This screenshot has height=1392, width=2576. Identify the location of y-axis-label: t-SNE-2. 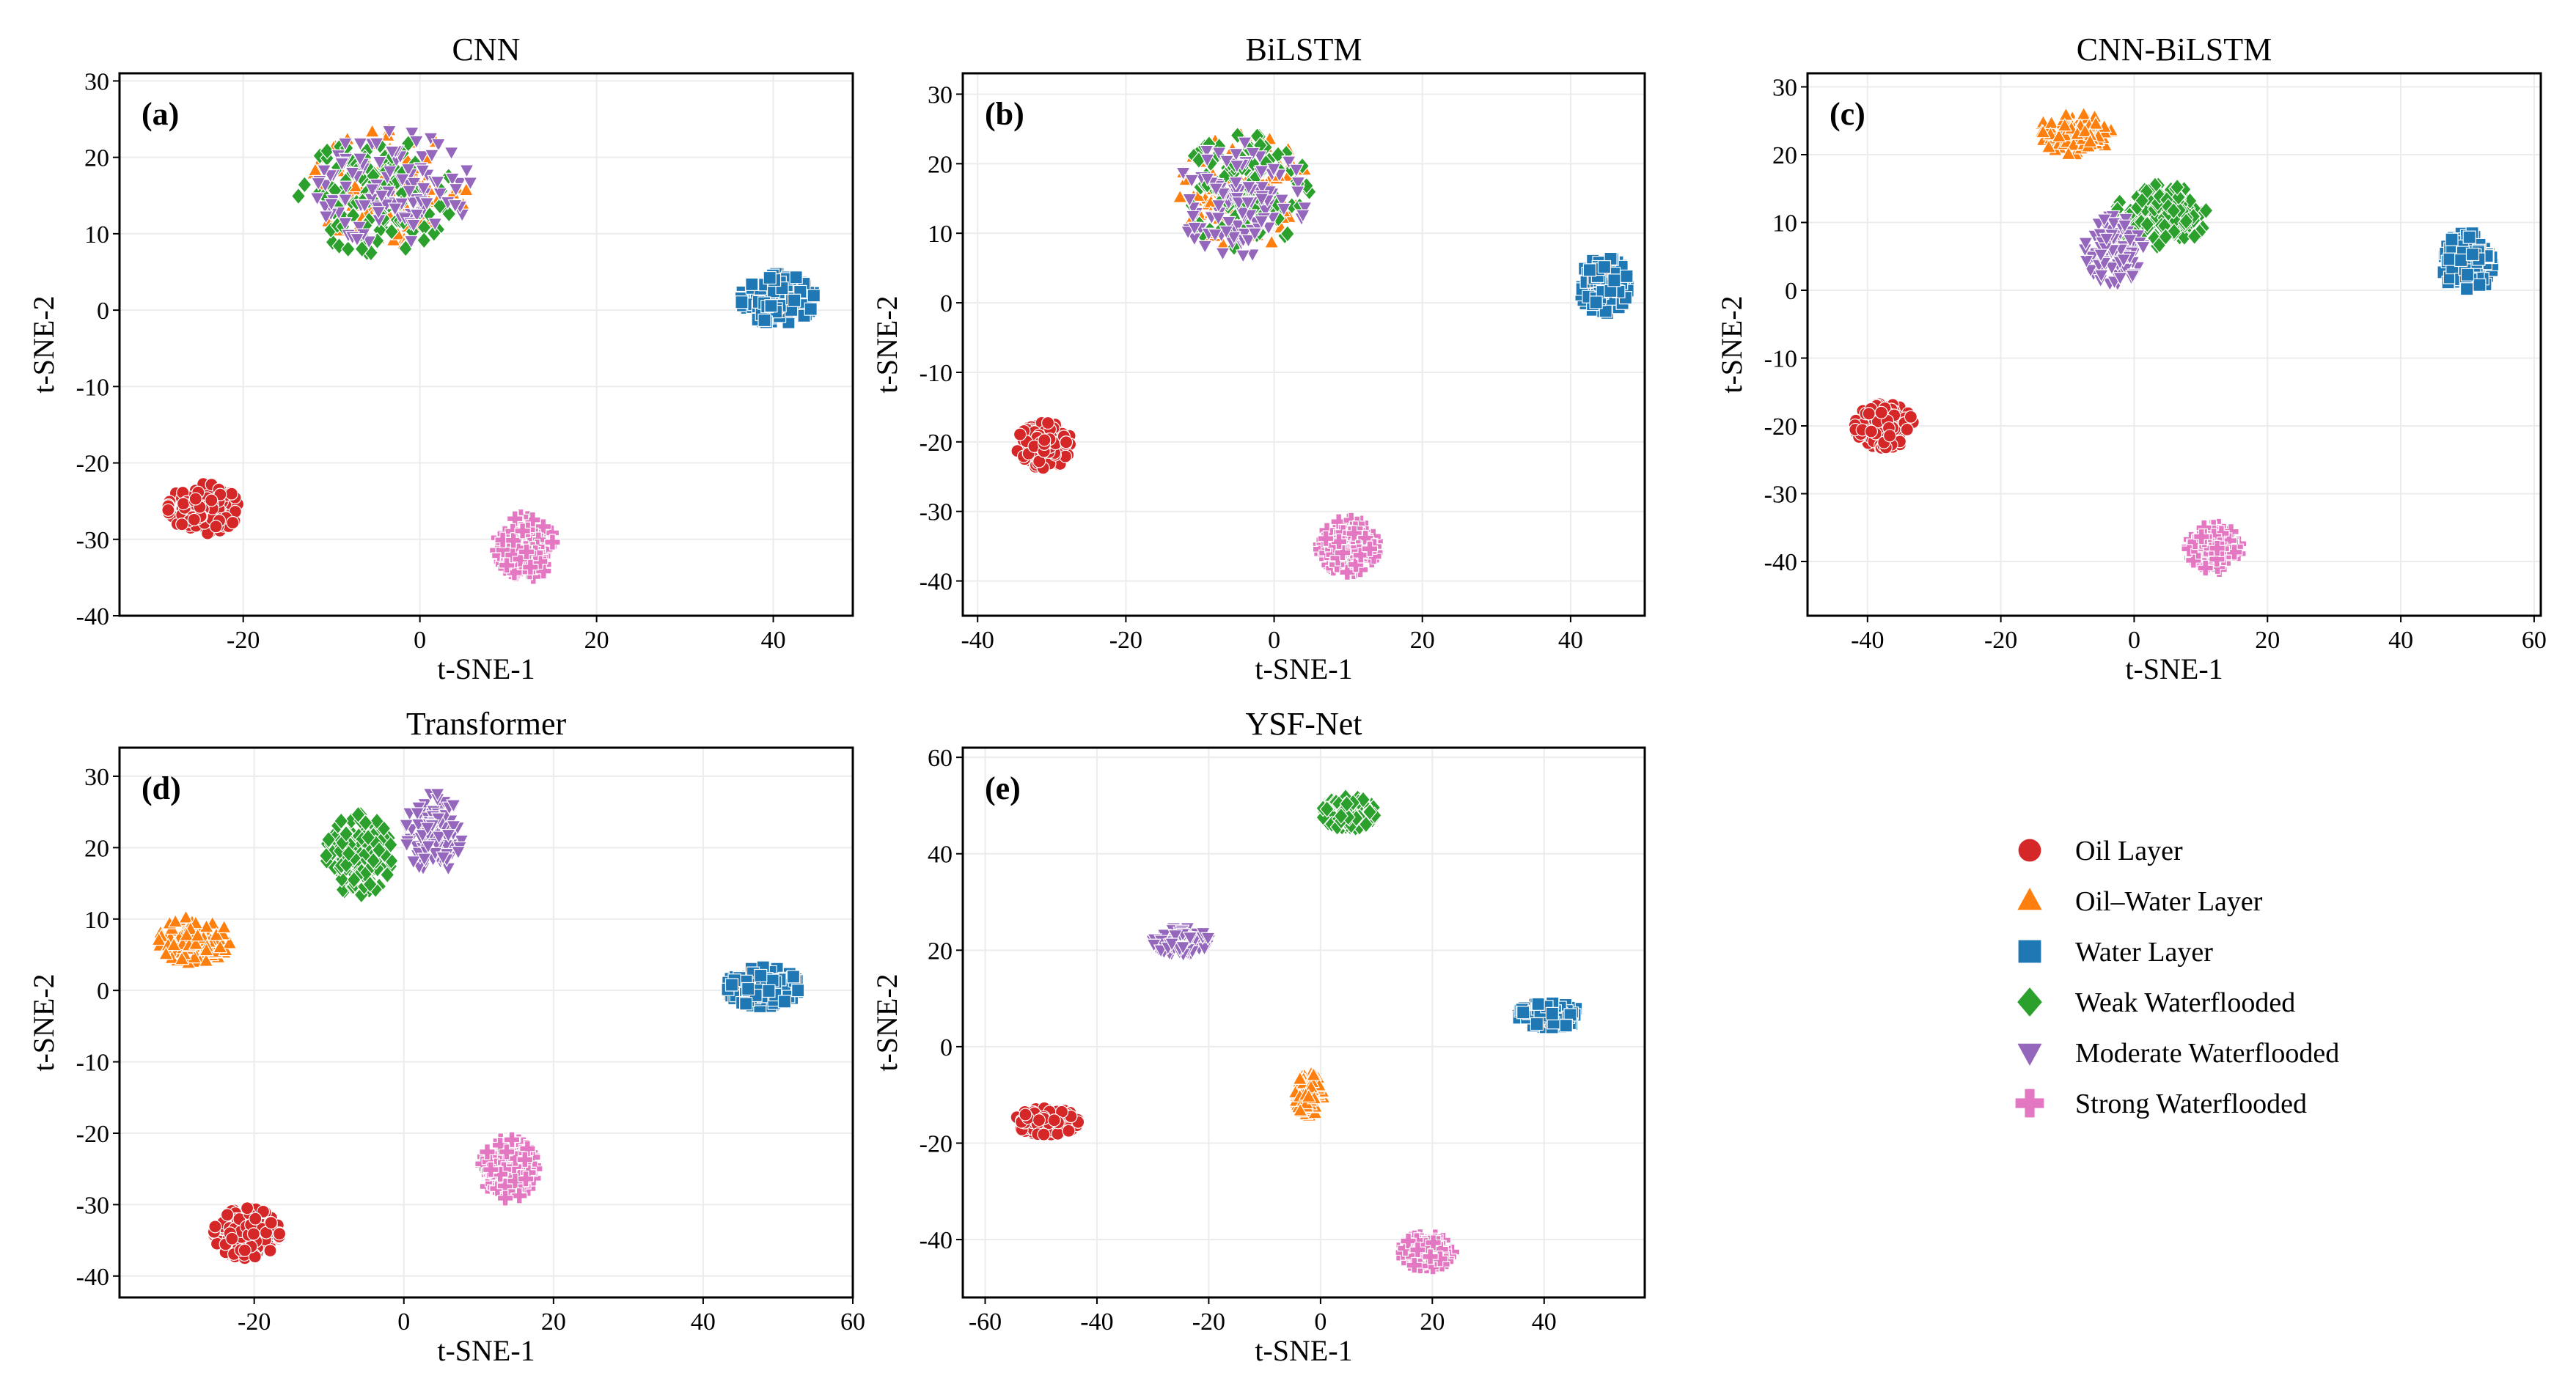
(1732, 344).